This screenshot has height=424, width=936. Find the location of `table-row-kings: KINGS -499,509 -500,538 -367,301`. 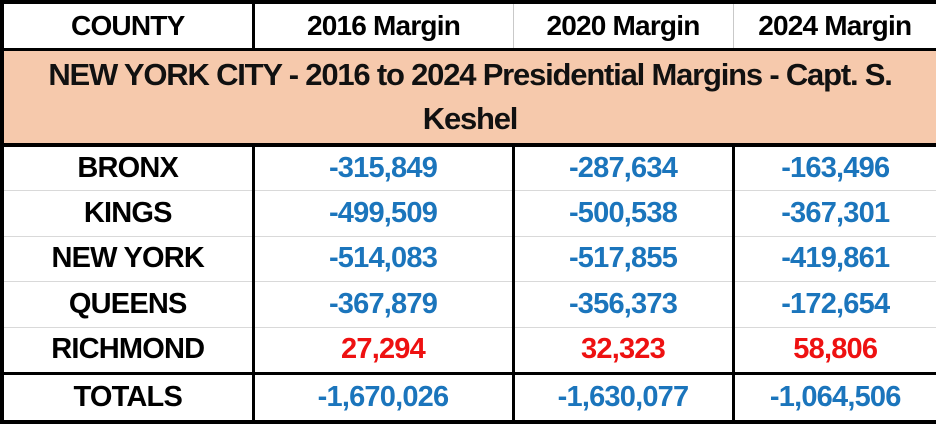

table-row-kings: KINGS -499,509 -500,538 -367,301 is located at coordinates (469, 213).